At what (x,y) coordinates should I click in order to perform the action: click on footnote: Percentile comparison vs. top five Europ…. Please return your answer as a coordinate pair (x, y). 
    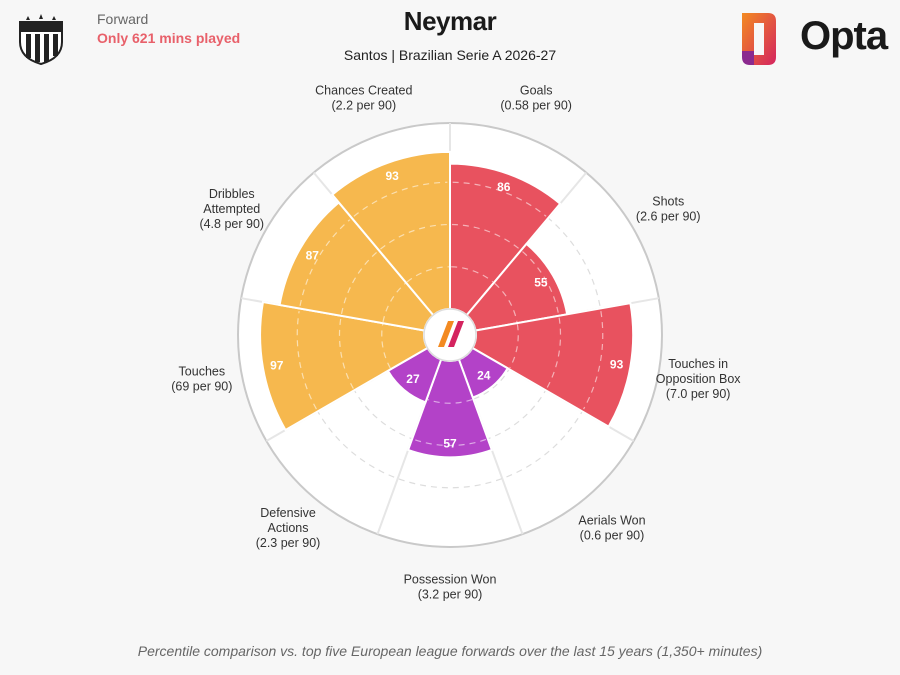
    Looking at the image, I should click on (450, 651).